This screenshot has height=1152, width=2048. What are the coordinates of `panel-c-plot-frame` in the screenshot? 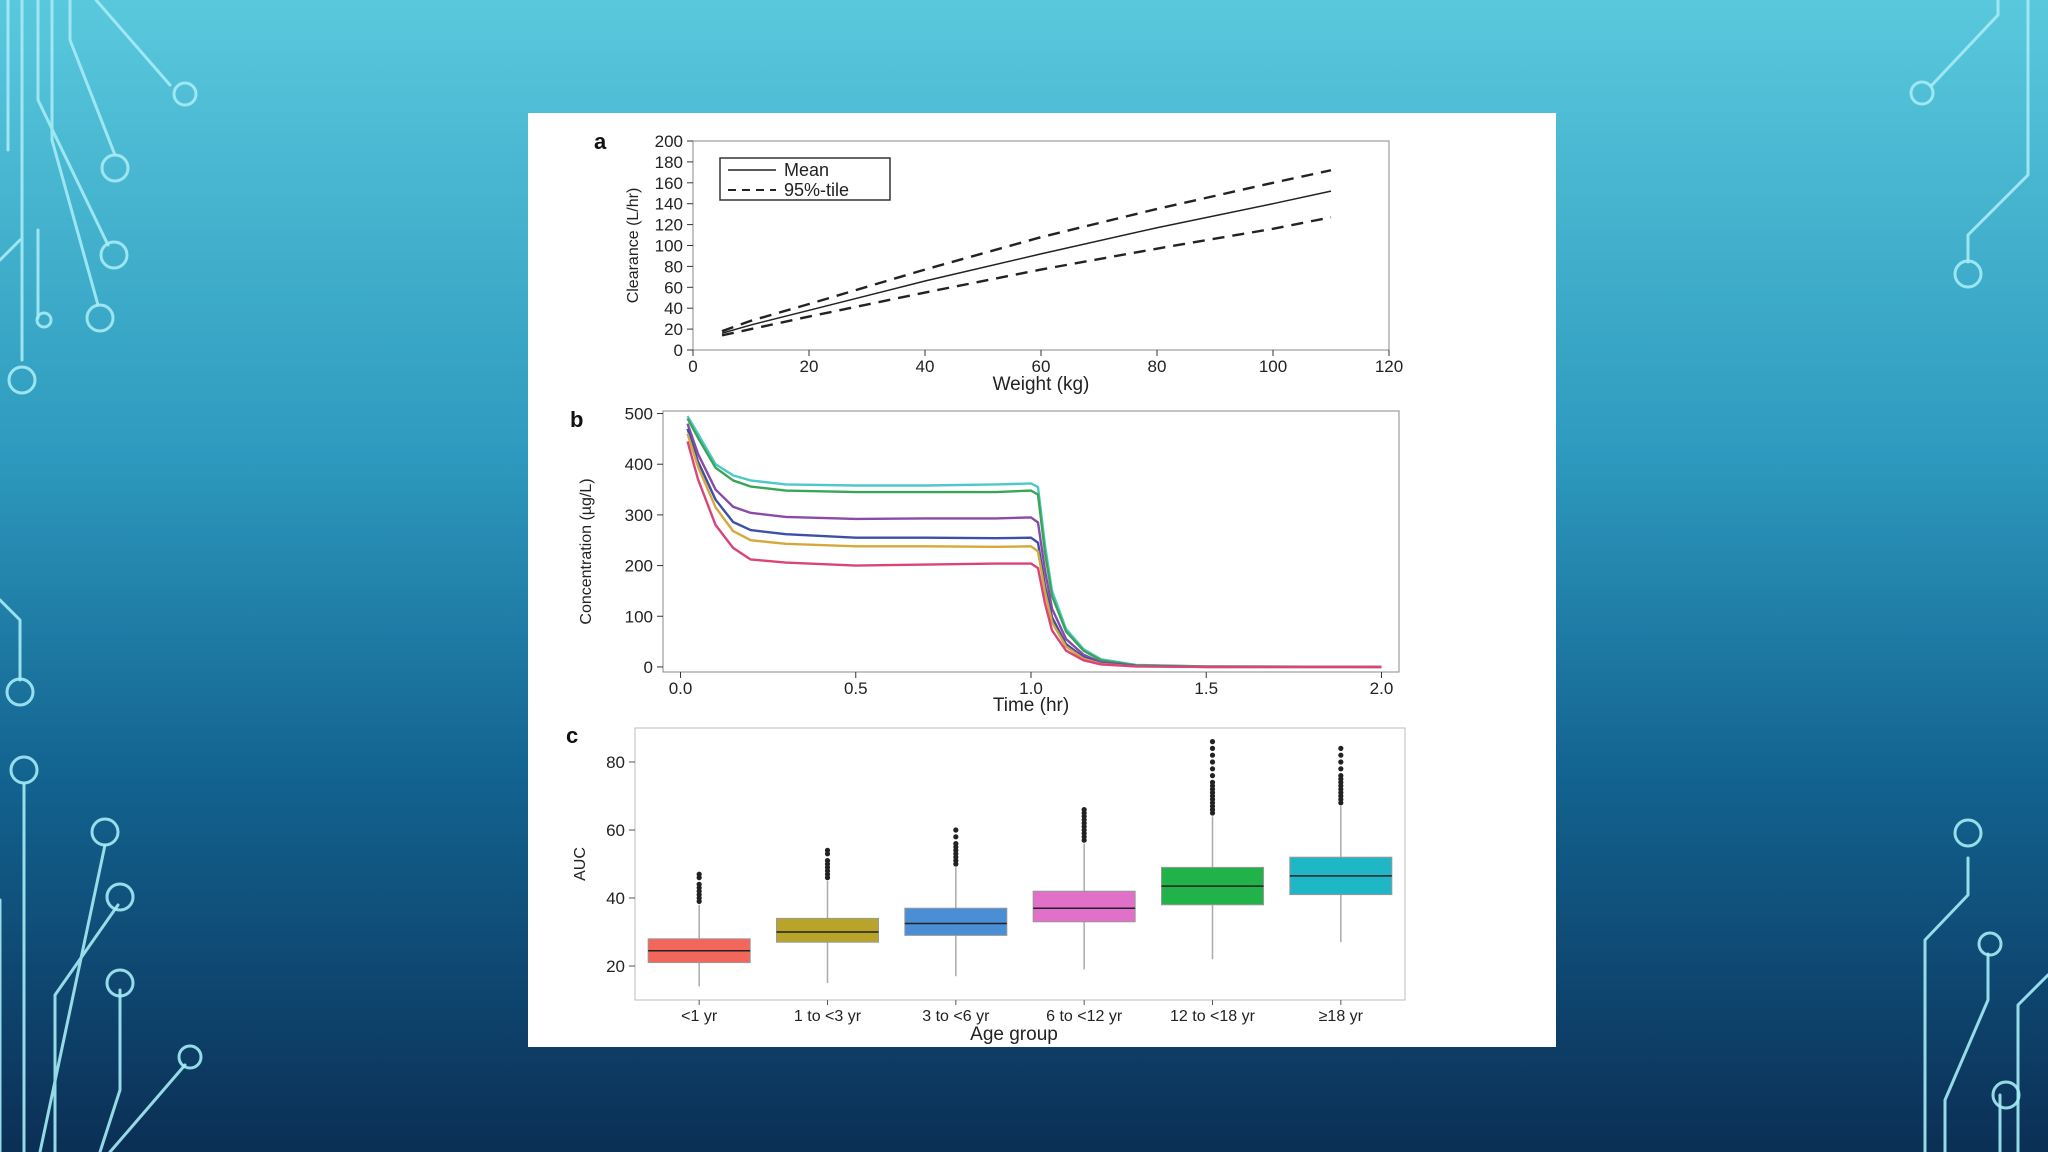 It's located at (1020, 864).